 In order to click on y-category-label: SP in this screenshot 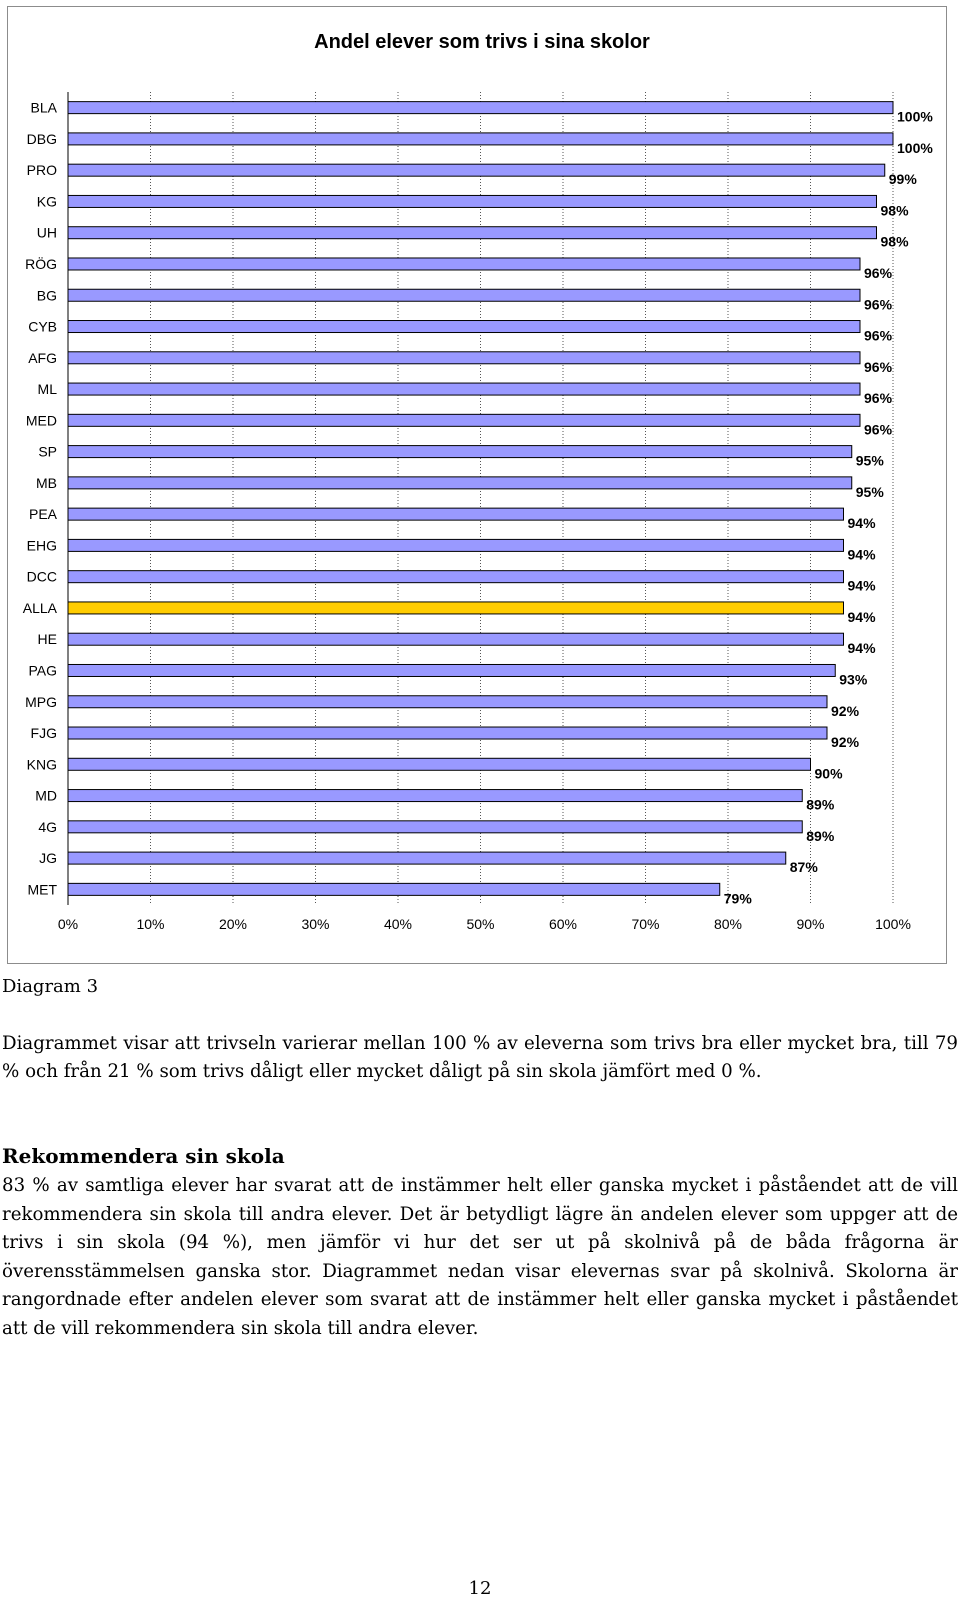, I will do `click(47, 452)`.